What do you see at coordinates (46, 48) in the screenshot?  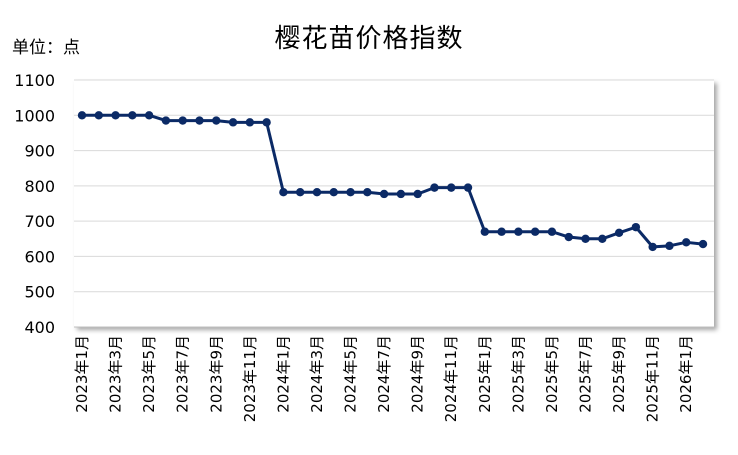 I see `unit-label: 单位：点` at bounding box center [46, 48].